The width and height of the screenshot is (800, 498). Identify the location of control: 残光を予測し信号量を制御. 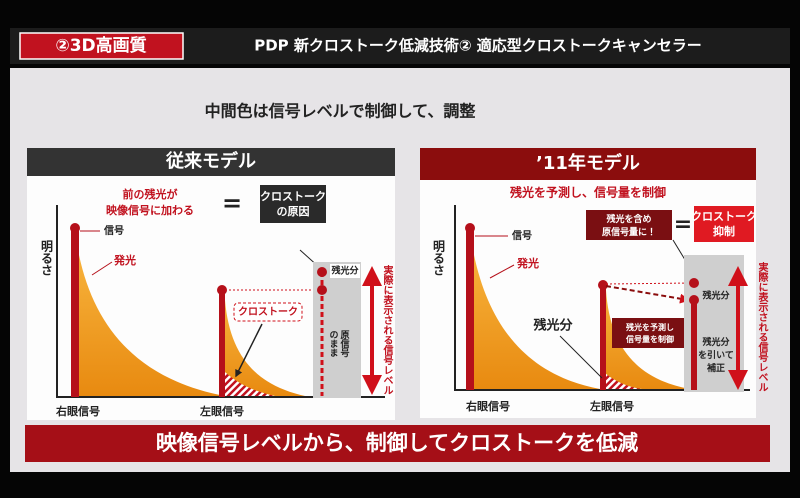
(649, 333).